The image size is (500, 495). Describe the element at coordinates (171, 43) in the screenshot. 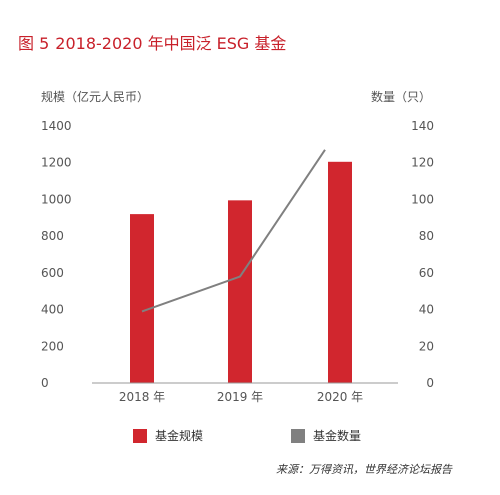

I see `figure-title-text: 2018-2020 年中国泛 ESG 基金` at that location.